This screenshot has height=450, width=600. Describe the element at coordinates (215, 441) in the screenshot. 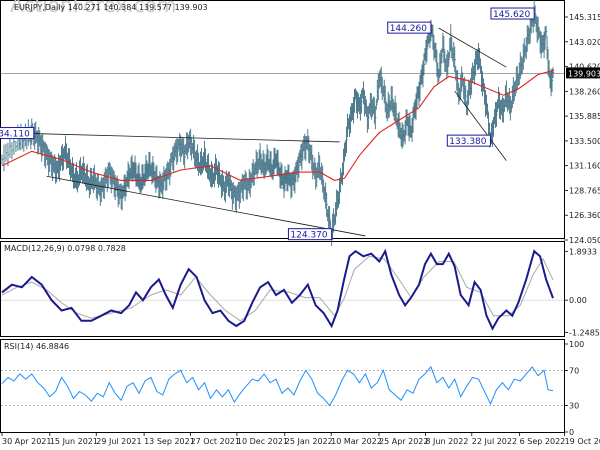

I see `x-tick-label: 27 Oct 2021` at that location.